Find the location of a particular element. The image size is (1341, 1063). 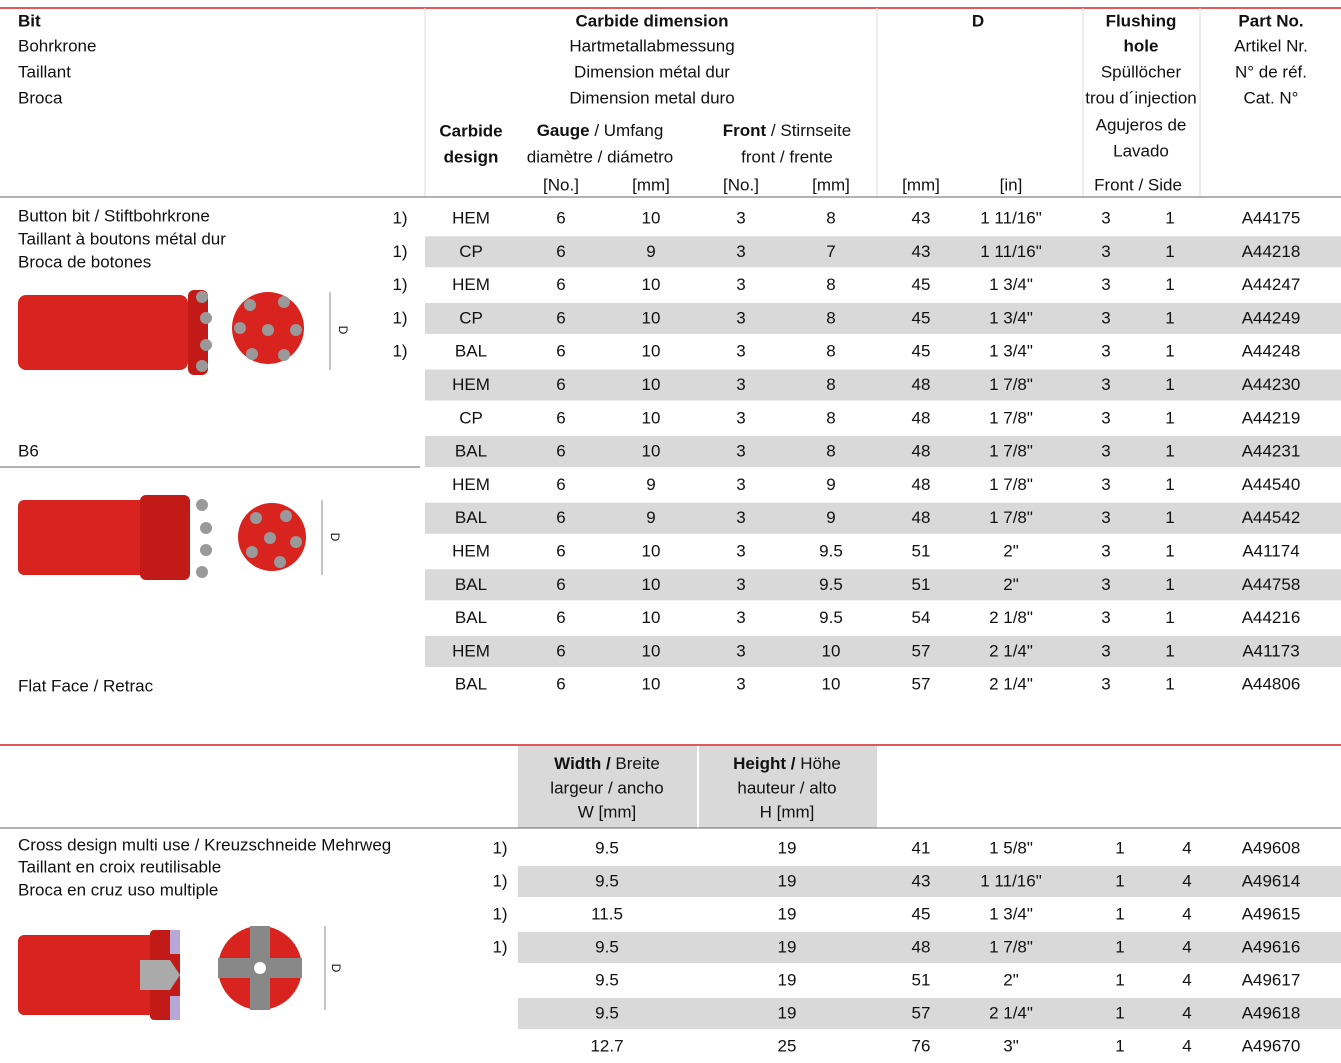

carbide-dimension: Hartmetallabmessung is located at coordinates (651, 45).